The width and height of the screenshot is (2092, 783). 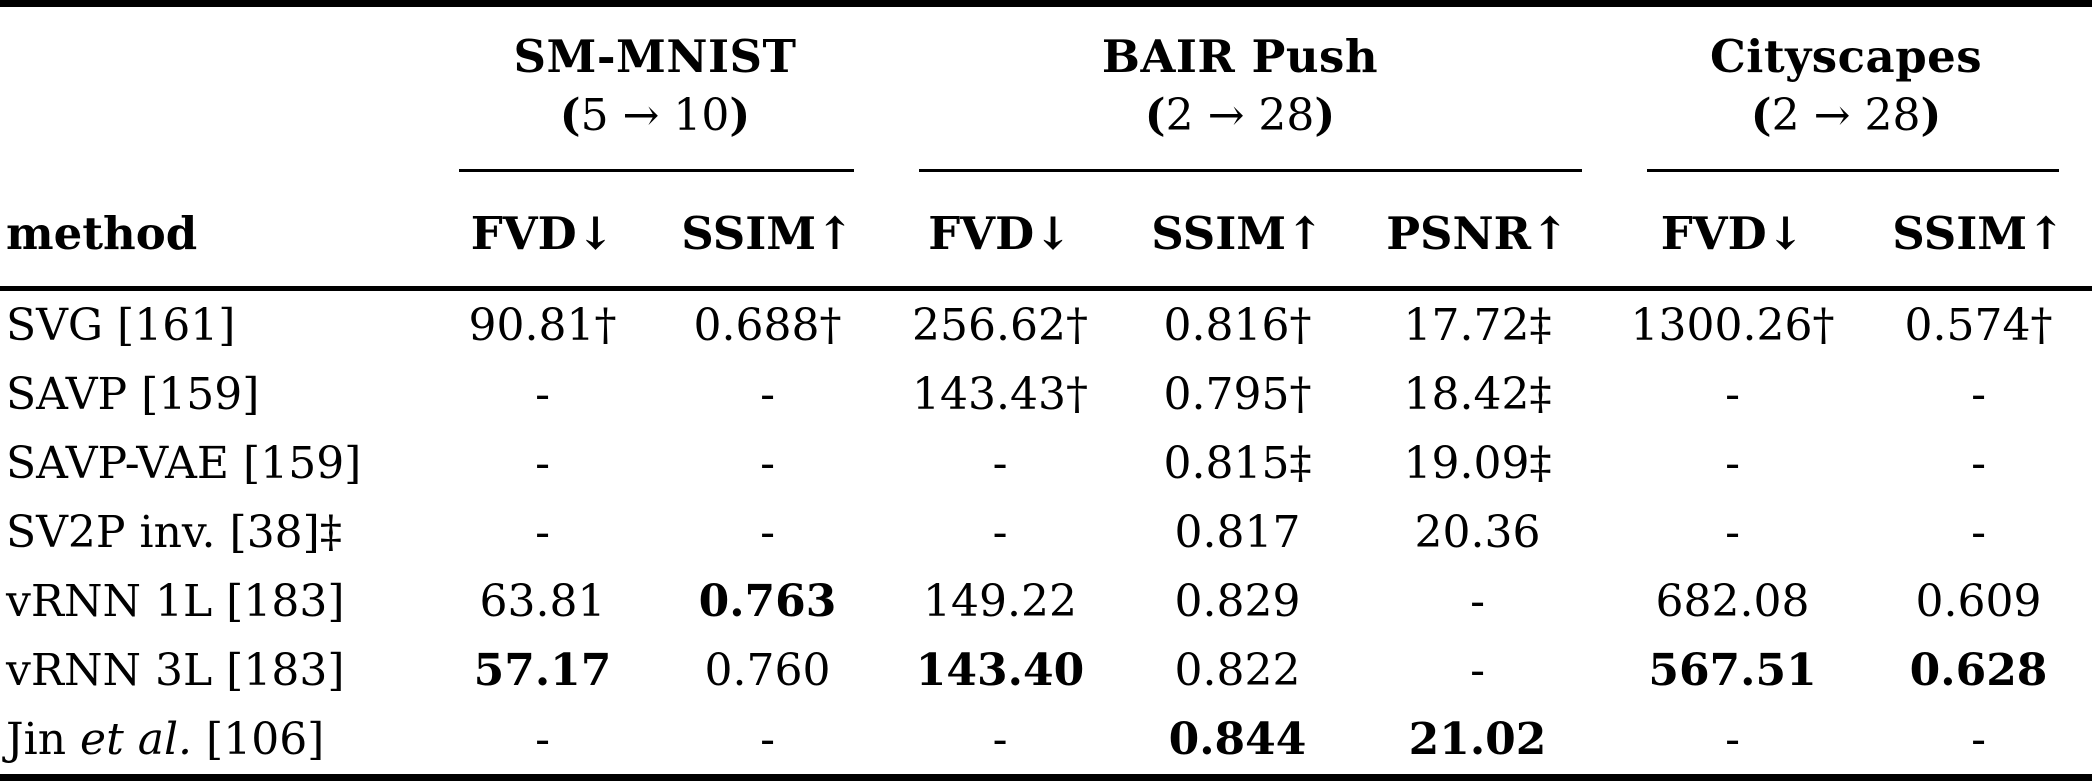 What do you see at coordinates (1846, 89) in the screenshot?
I see `group-header-cityscapes: Cityscapes (2 → 28)` at bounding box center [1846, 89].